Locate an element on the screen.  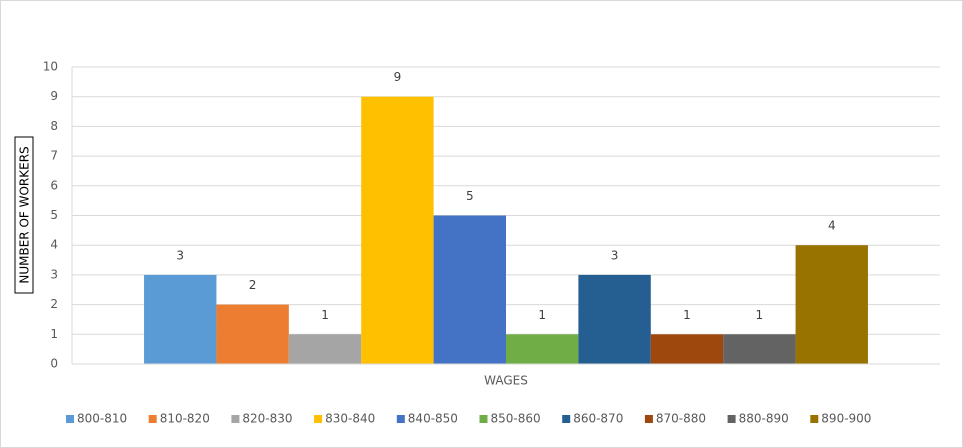
y-tick-label: 2 is located at coordinates (54, 304).